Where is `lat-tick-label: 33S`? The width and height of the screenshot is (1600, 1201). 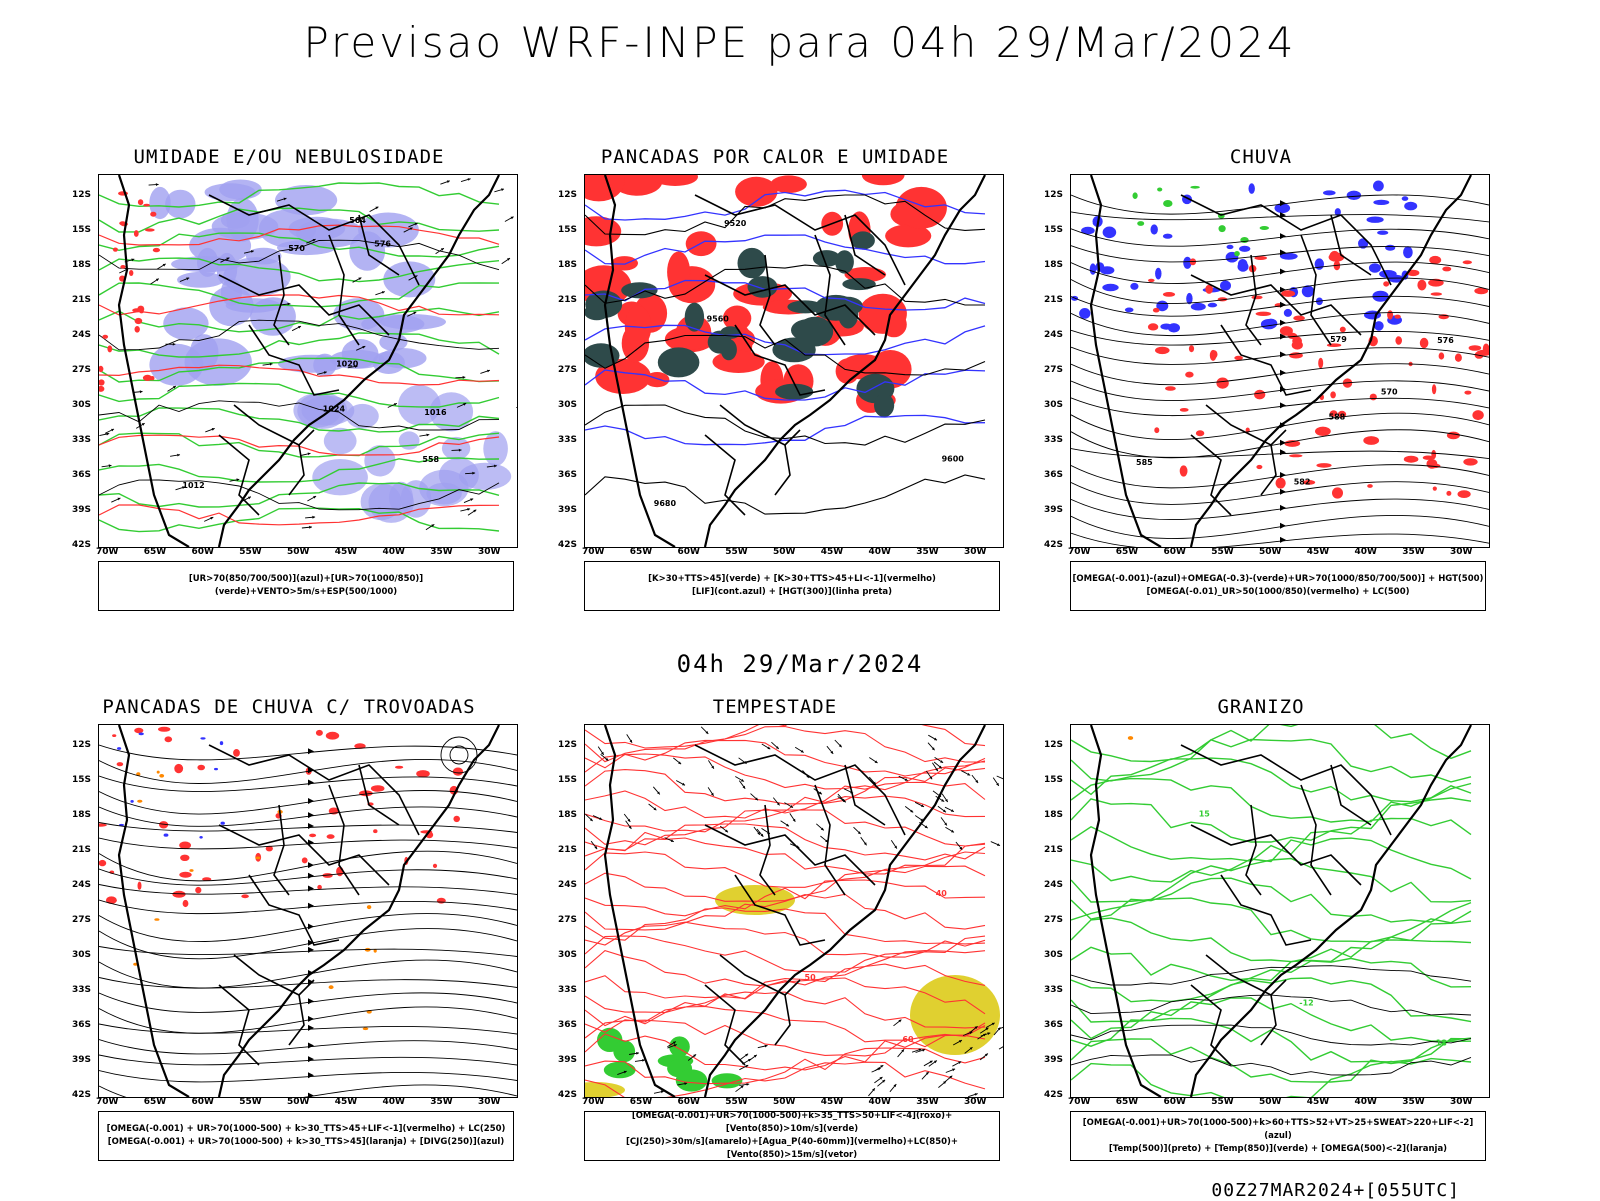 lat-tick-label: 33S is located at coordinates (81, 990).